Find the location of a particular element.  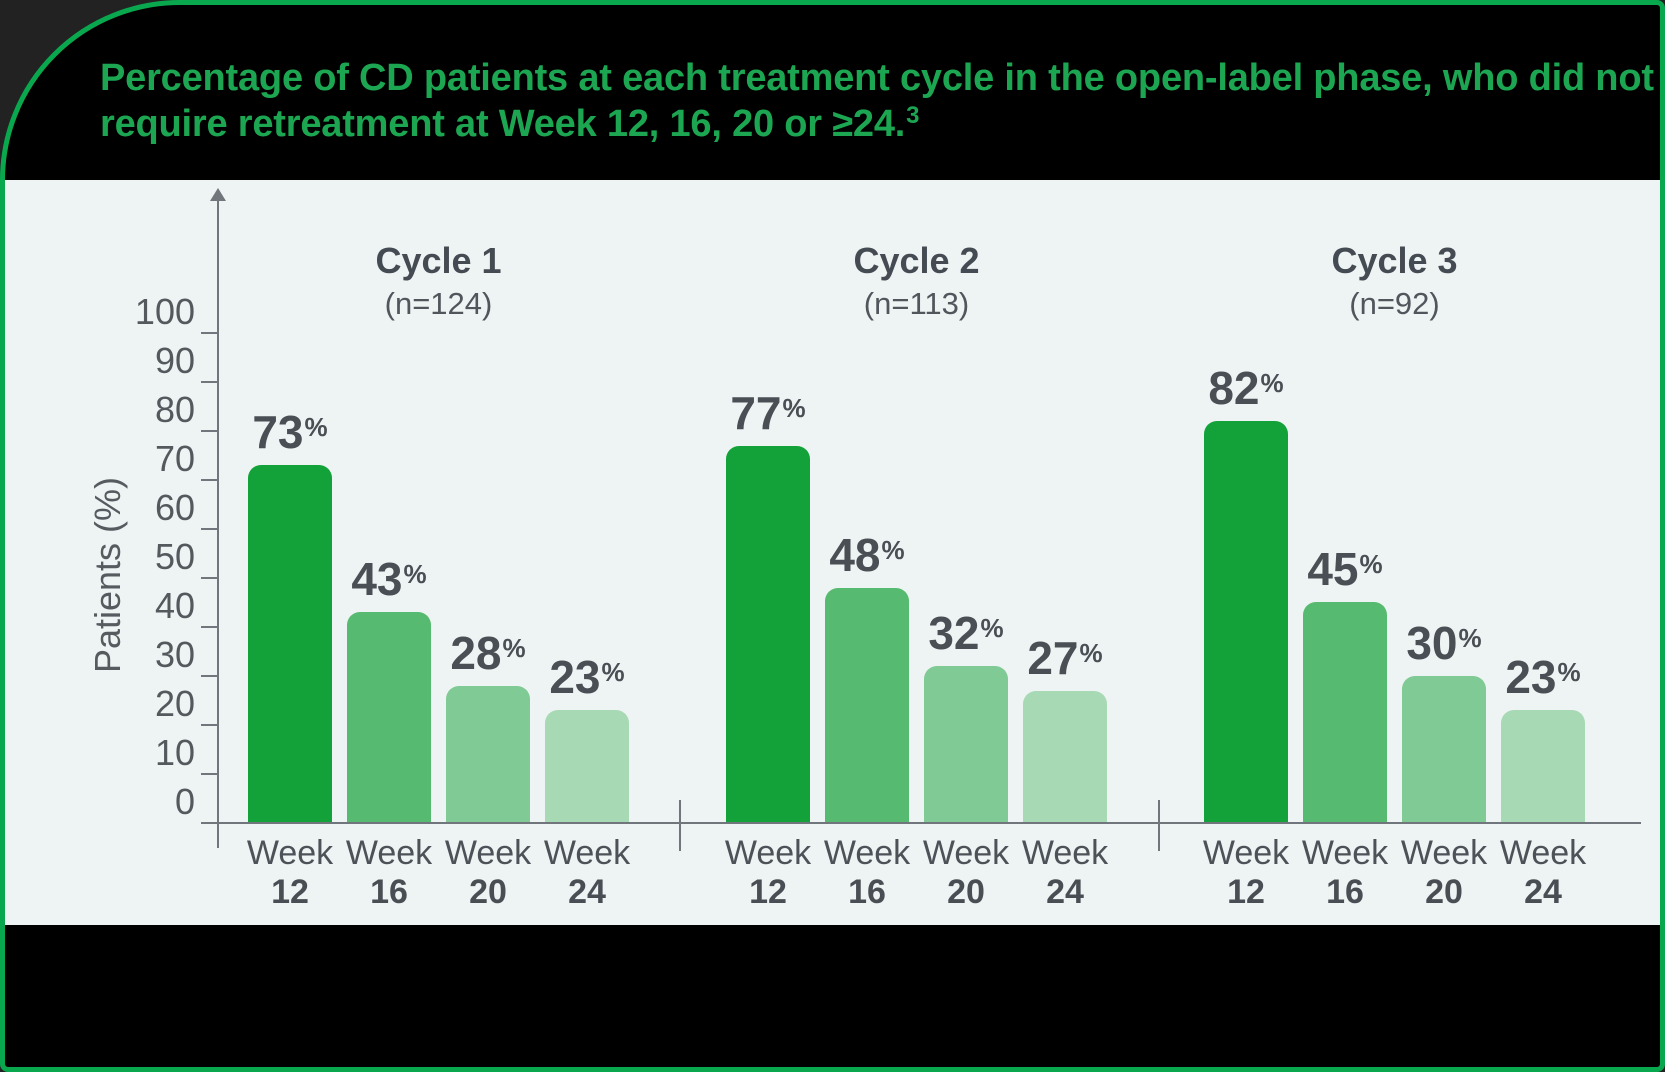

bar-value-number: 73 is located at coordinates (278, 432).